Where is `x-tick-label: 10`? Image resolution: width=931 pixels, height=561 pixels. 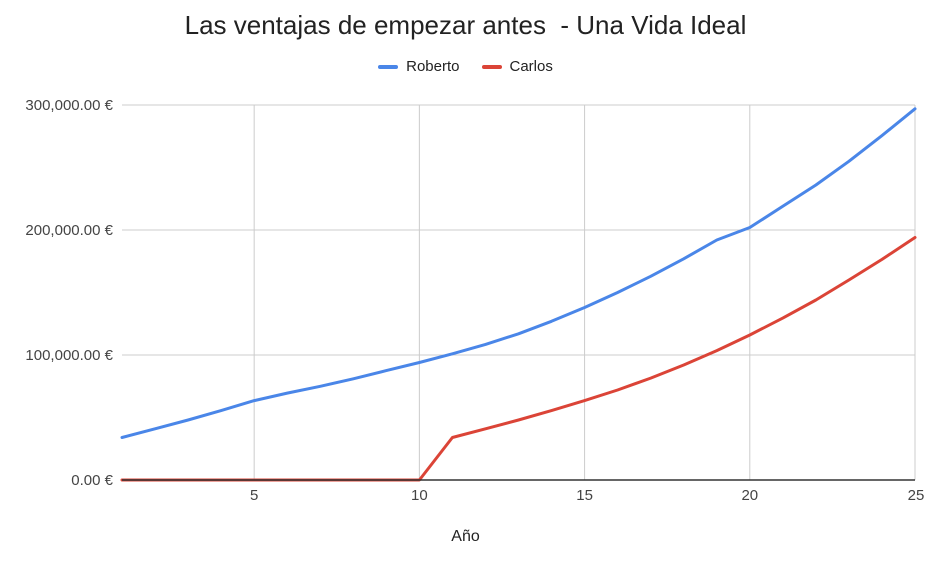 x-tick-label: 10 is located at coordinates (419, 495).